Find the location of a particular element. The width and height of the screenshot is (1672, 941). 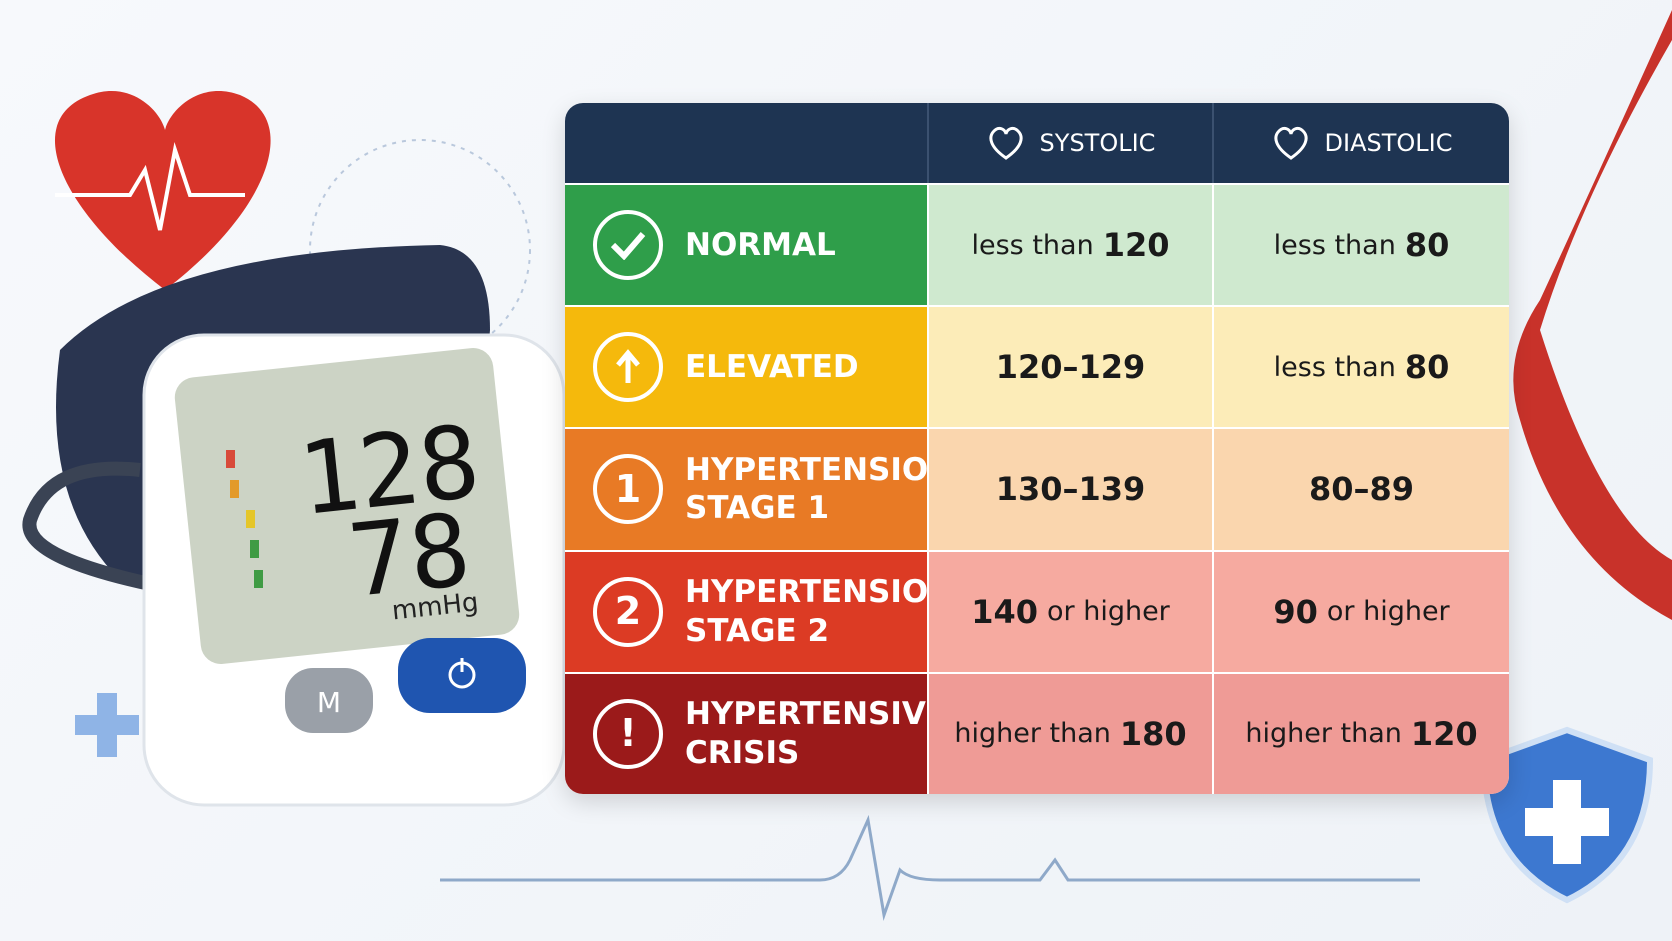

value-text: 180 is located at coordinates (1153, 733).